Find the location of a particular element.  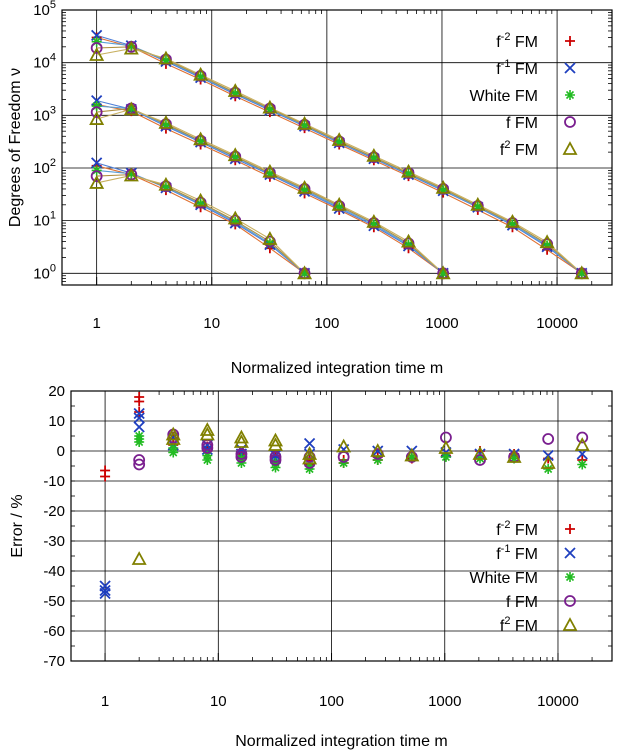

x-axis-label: Normalized integration time m is located at coordinates (341, 741).